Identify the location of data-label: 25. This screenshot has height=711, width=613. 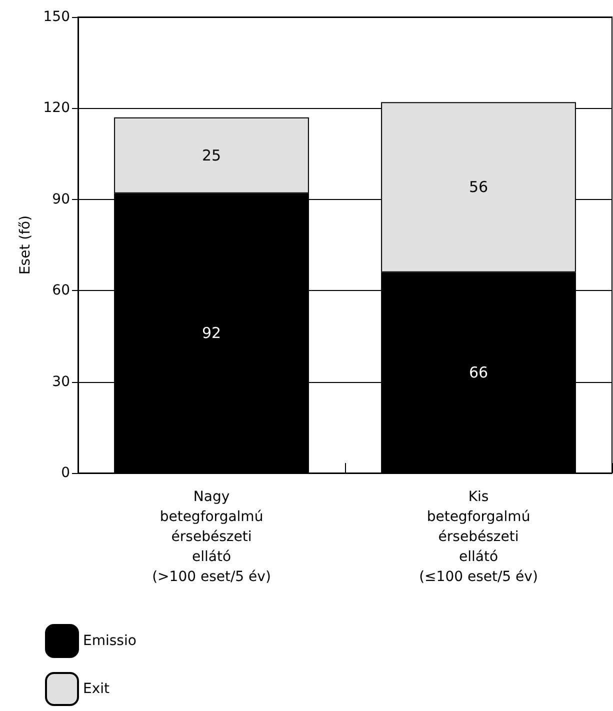
(212, 155).